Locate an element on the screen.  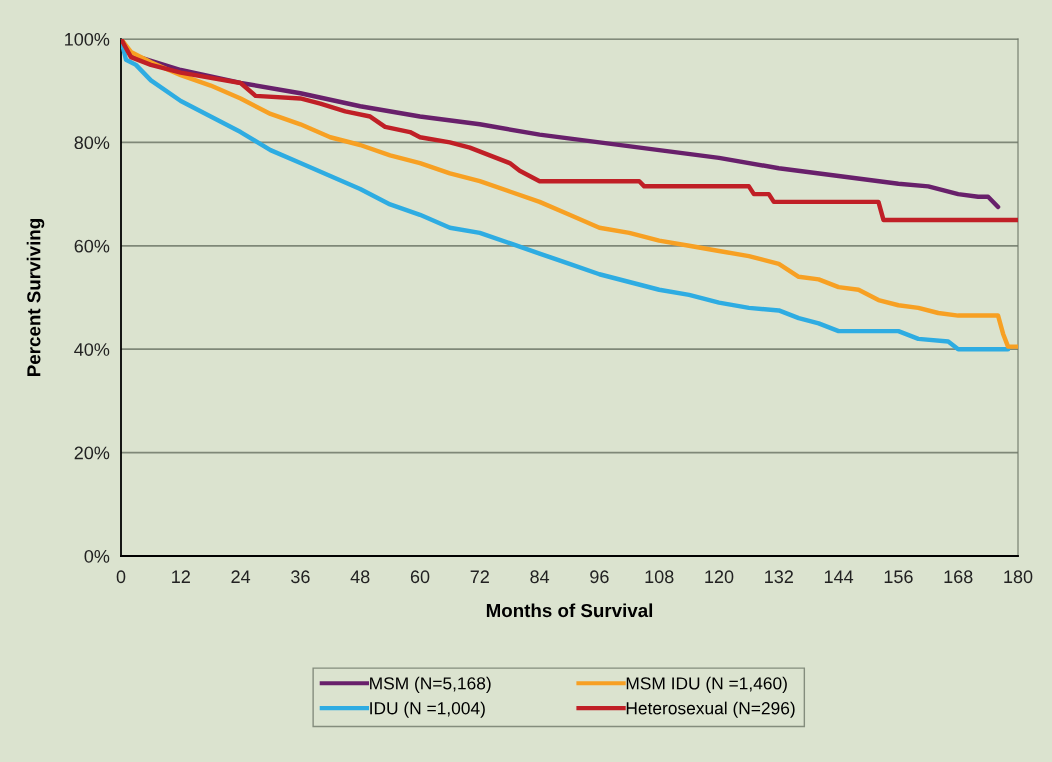
x-tick-label: 120 is located at coordinates (719, 577).